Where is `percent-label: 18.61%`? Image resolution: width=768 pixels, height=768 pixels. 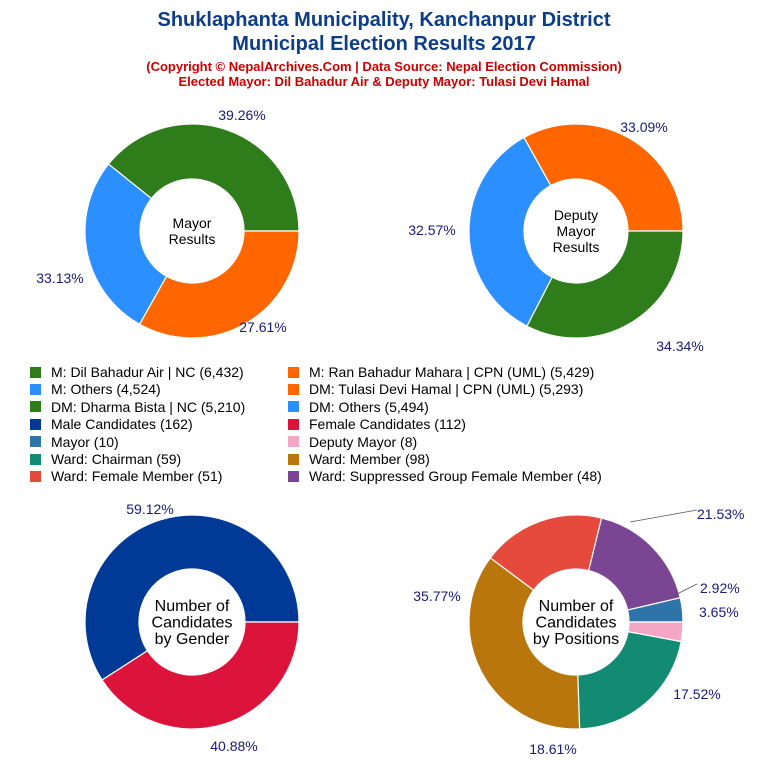 percent-label: 18.61% is located at coordinates (552, 749).